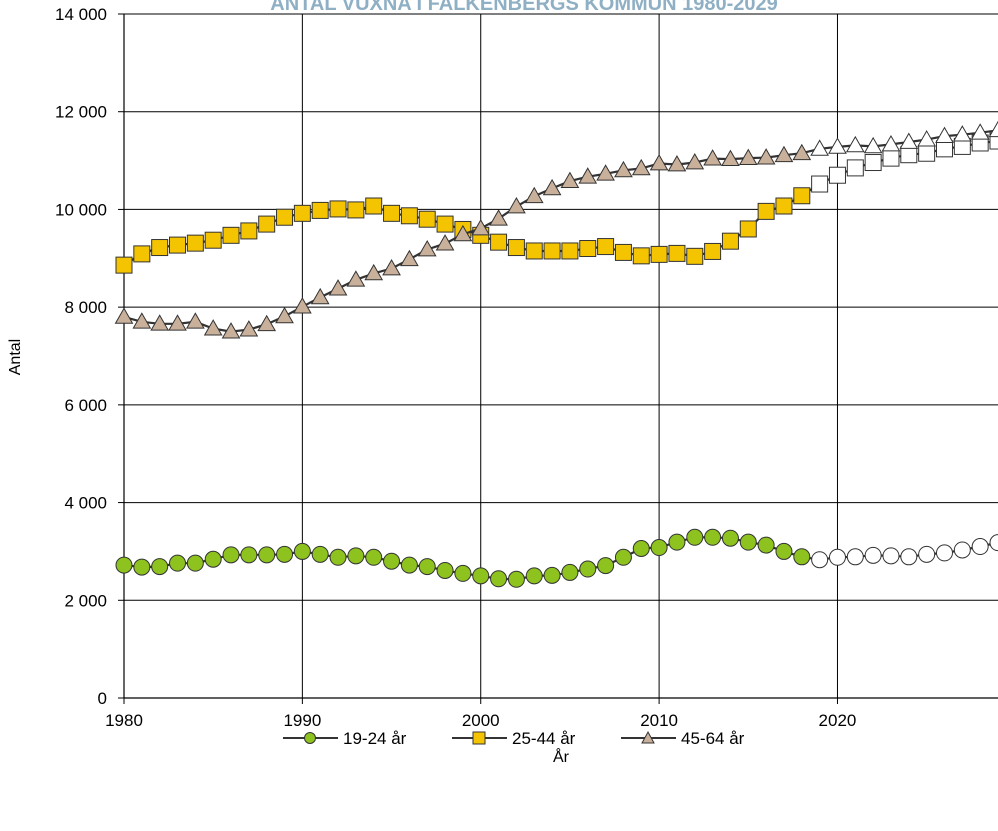 The width and height of the screenshot is (998, 831). I want to click on x-tick-label: 1980, so click(124, 720).